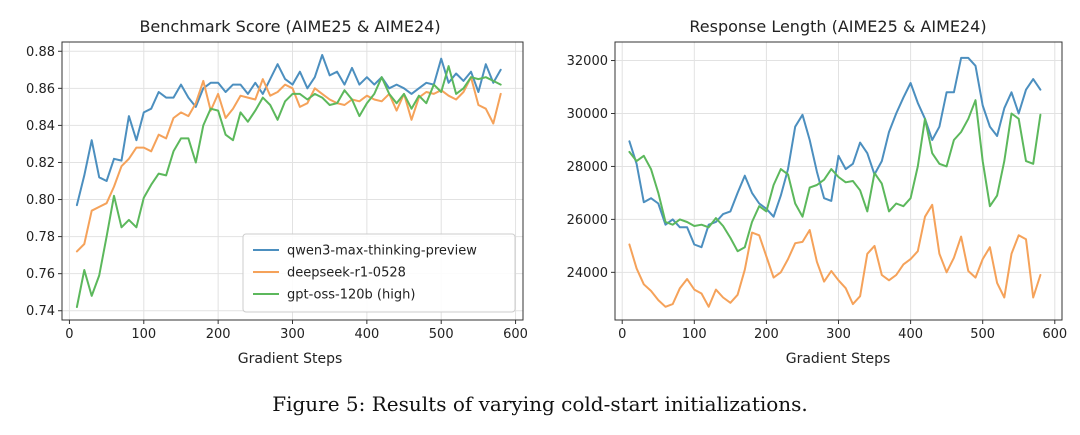  I want to click on y-tick-label: 0.80, so click(40, 200).